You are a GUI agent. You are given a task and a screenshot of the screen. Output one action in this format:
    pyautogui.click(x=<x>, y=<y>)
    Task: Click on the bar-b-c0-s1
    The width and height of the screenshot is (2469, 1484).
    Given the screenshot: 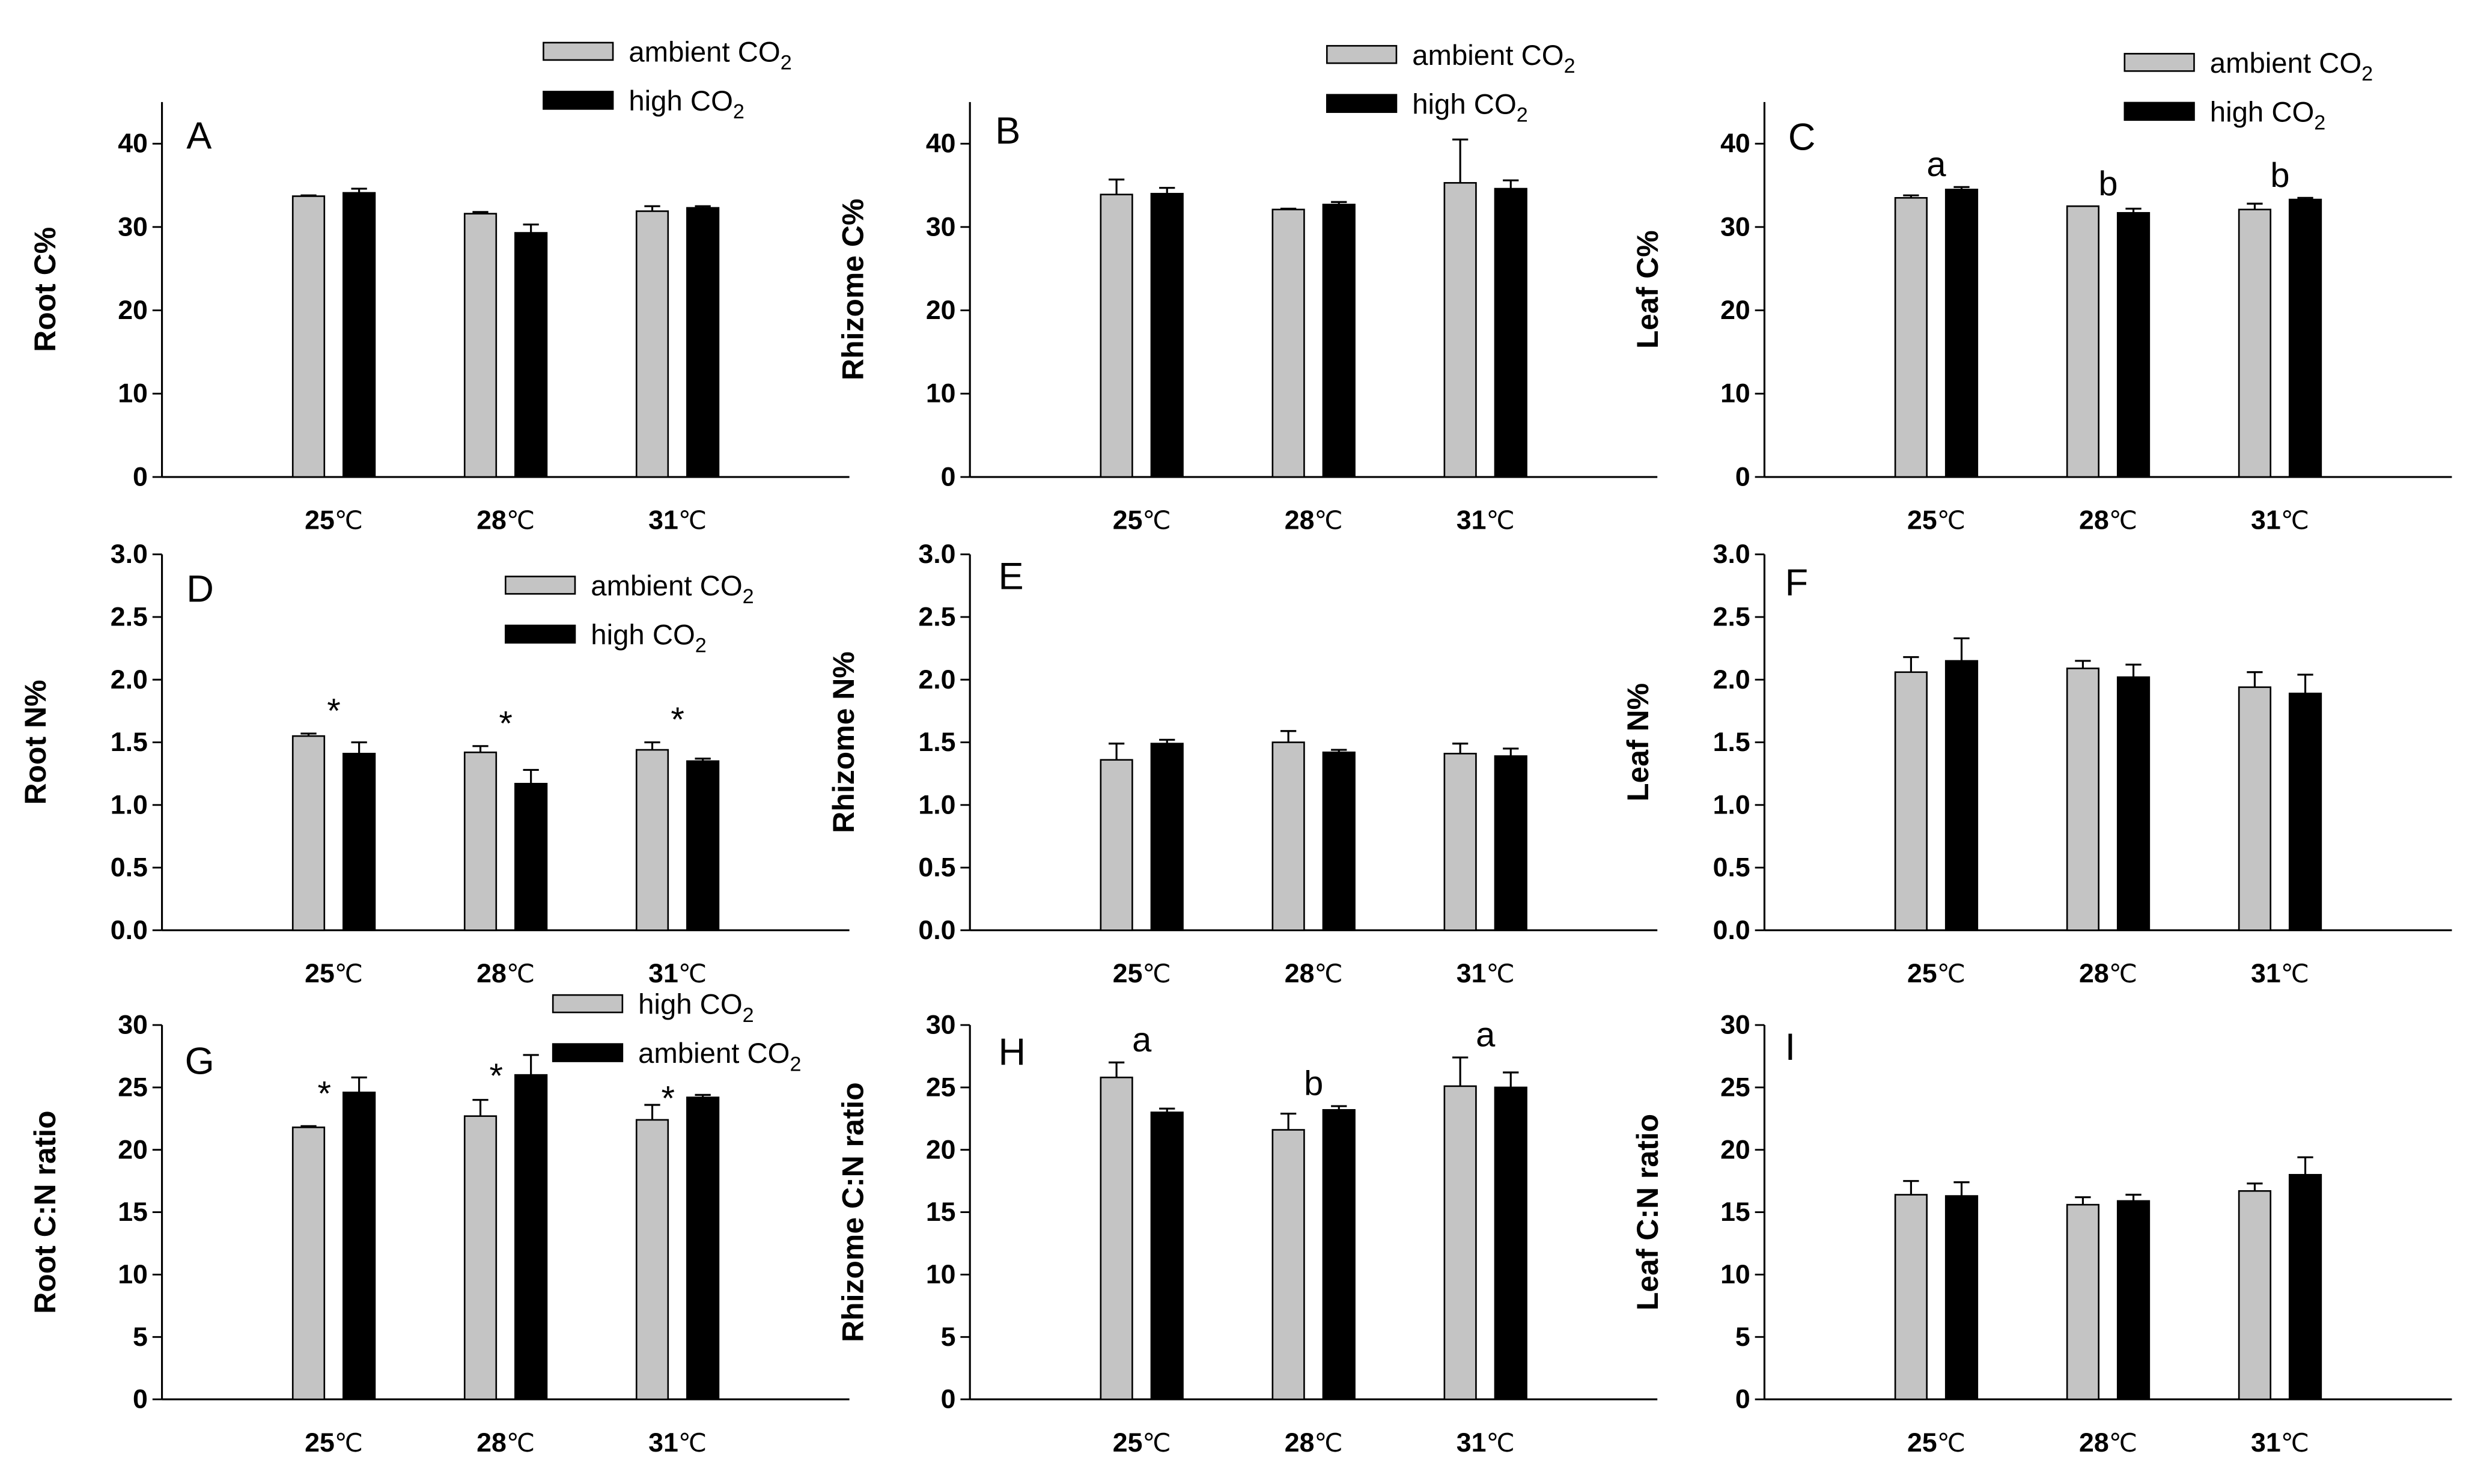 What is the action you would take?
    pyautogui.click(x=1167, y=335)
    